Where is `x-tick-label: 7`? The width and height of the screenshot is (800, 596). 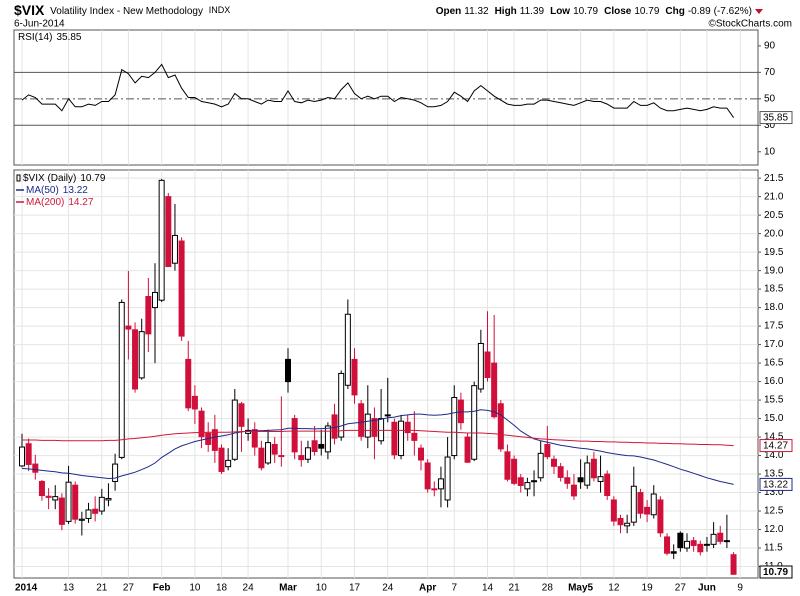
x-tick-label: 7 is located at coordinates (454, 588).